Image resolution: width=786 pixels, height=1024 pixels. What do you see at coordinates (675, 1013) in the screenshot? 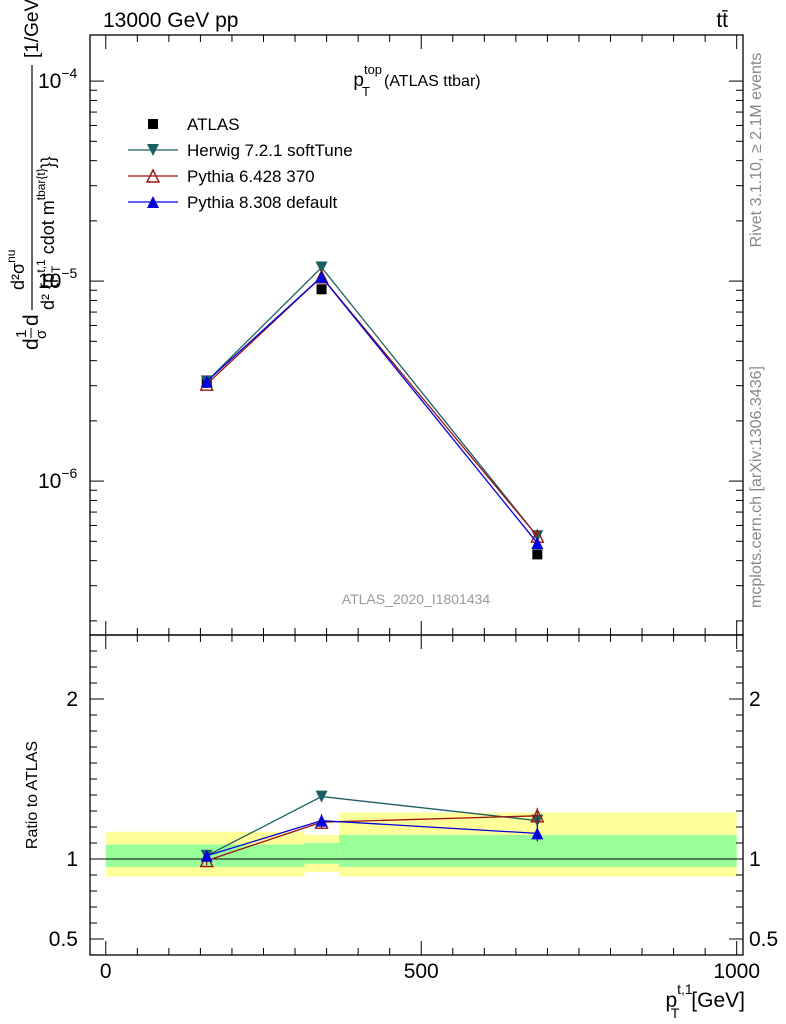
I see `xlabel-sub: T` at bounding box center [675, 1013].